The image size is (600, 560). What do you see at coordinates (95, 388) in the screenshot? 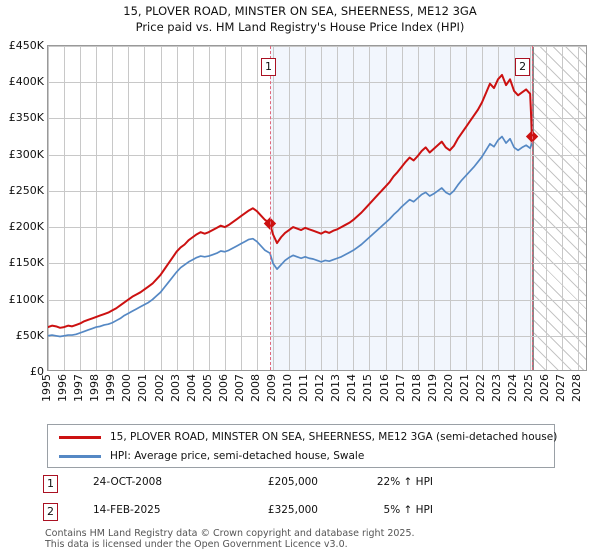
I see `x-axis-tick-label: 1998` at bounding box center [95, 388].